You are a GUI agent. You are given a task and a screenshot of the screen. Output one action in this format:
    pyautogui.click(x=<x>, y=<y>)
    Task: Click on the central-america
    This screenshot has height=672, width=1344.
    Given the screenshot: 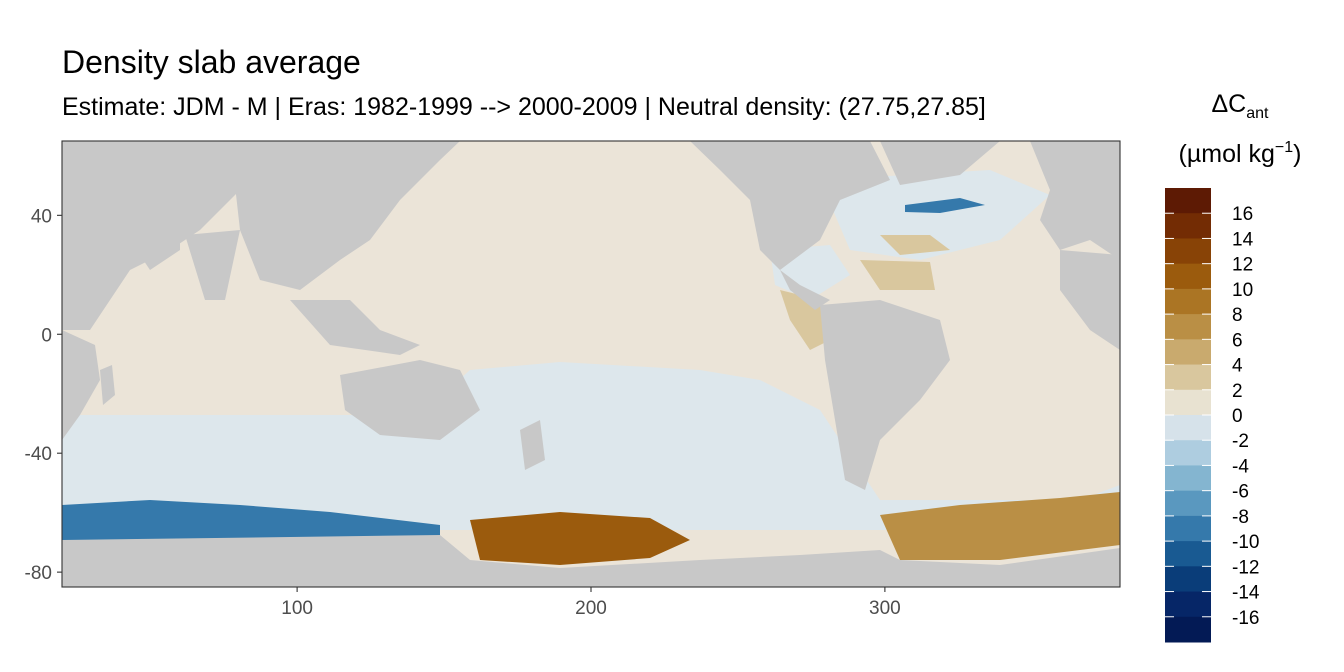 What is the action you would take?
    pyautogui.click(x=805, y=290)
    